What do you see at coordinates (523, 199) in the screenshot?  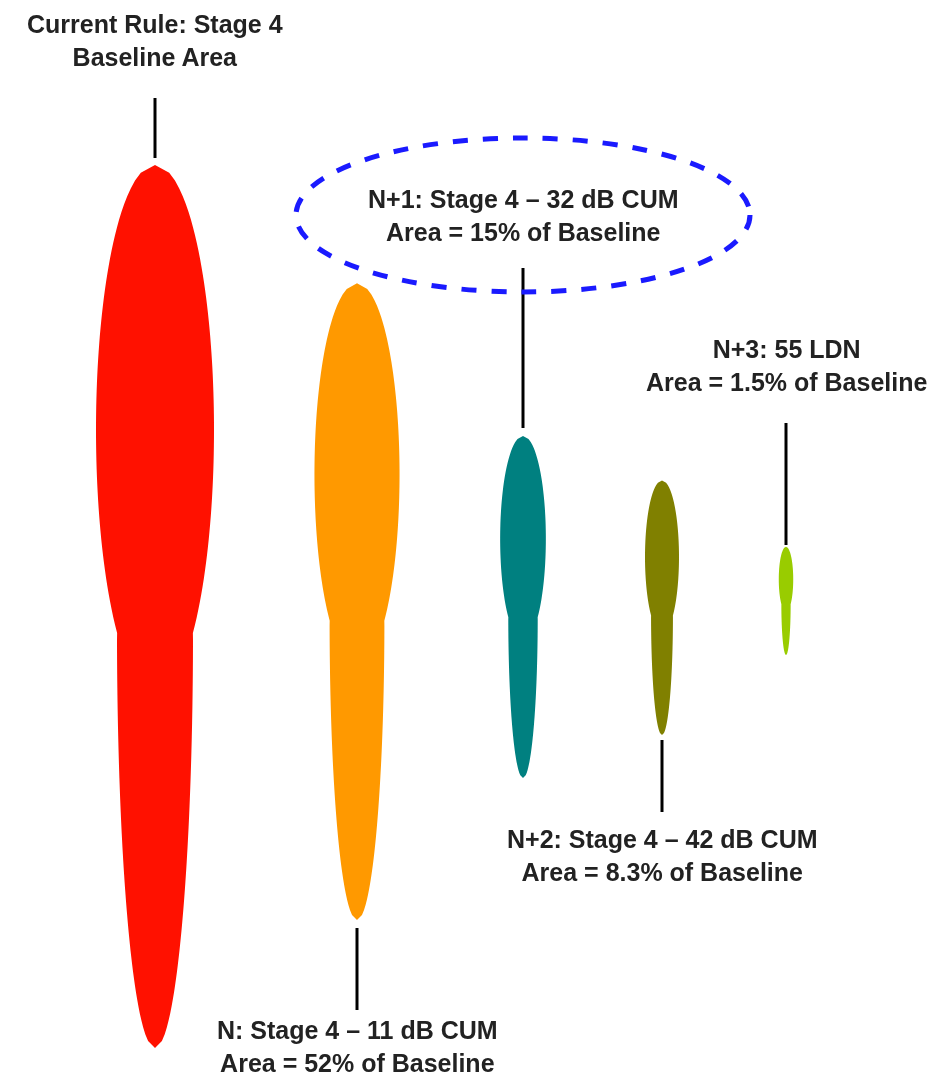 I see `category-label: N+1: Stage 4 – 32 dB CUM` at bounding box center [523, 199].